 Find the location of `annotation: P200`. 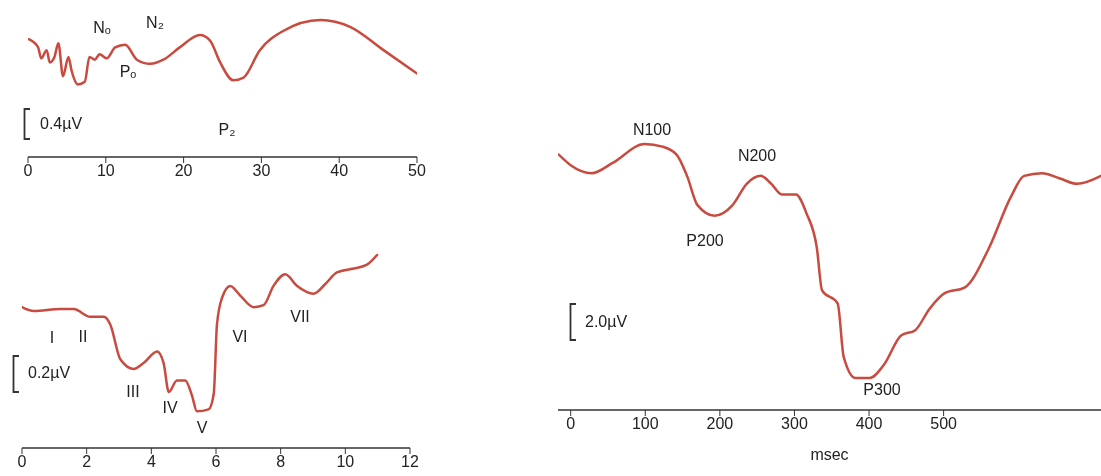

annotation: P200 is located at coordinates (705, 241).